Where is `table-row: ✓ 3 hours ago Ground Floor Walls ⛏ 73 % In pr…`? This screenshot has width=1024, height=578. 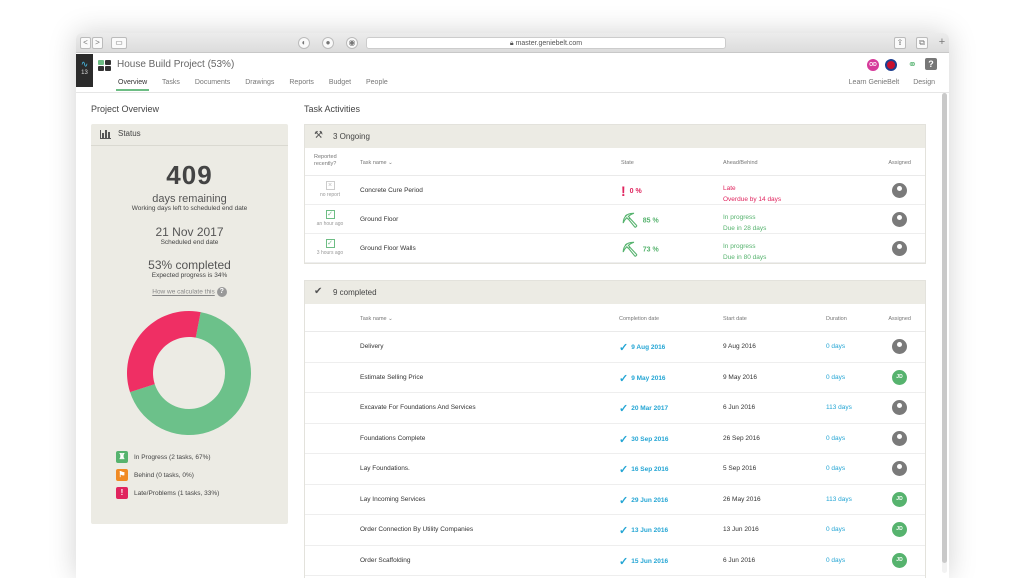
table-row: ✓ 3 hours ago Ground Floor Walls ⛏ 73 % In pr… is located at coordinates (615, 248).